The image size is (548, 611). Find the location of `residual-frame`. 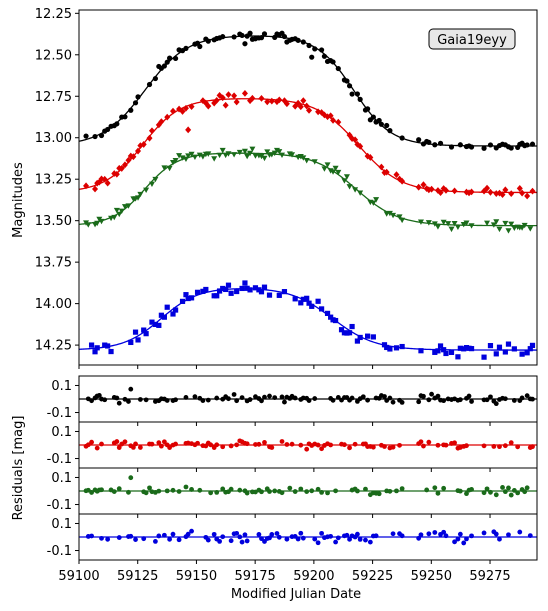

residual-frame is located at coordinates (308, 537).